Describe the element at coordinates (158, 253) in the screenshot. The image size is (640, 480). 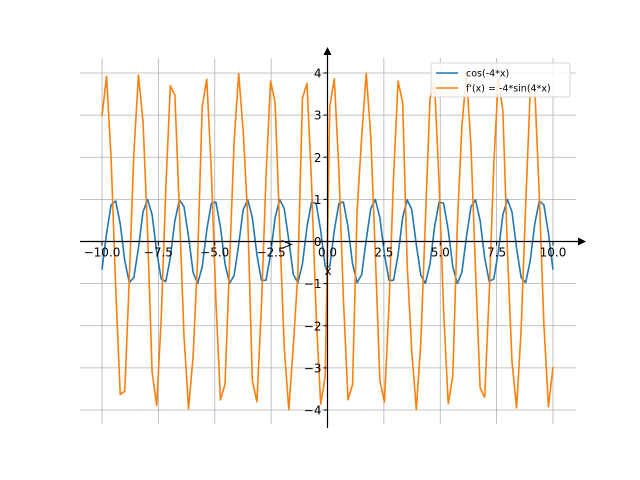
I see `x-tick-label: −7.5` at that location.